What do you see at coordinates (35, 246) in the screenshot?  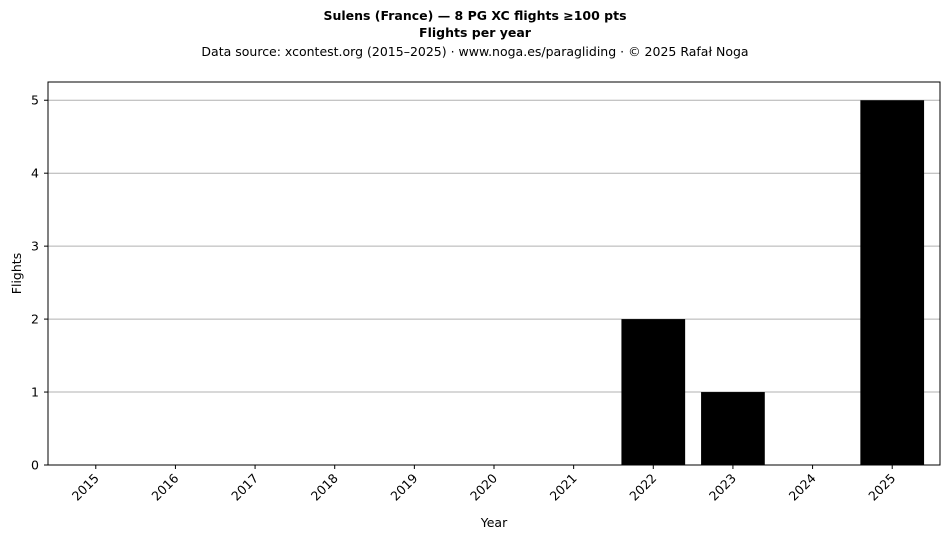 I see `y-tick-label: 3` at bounding box center [35, 246].